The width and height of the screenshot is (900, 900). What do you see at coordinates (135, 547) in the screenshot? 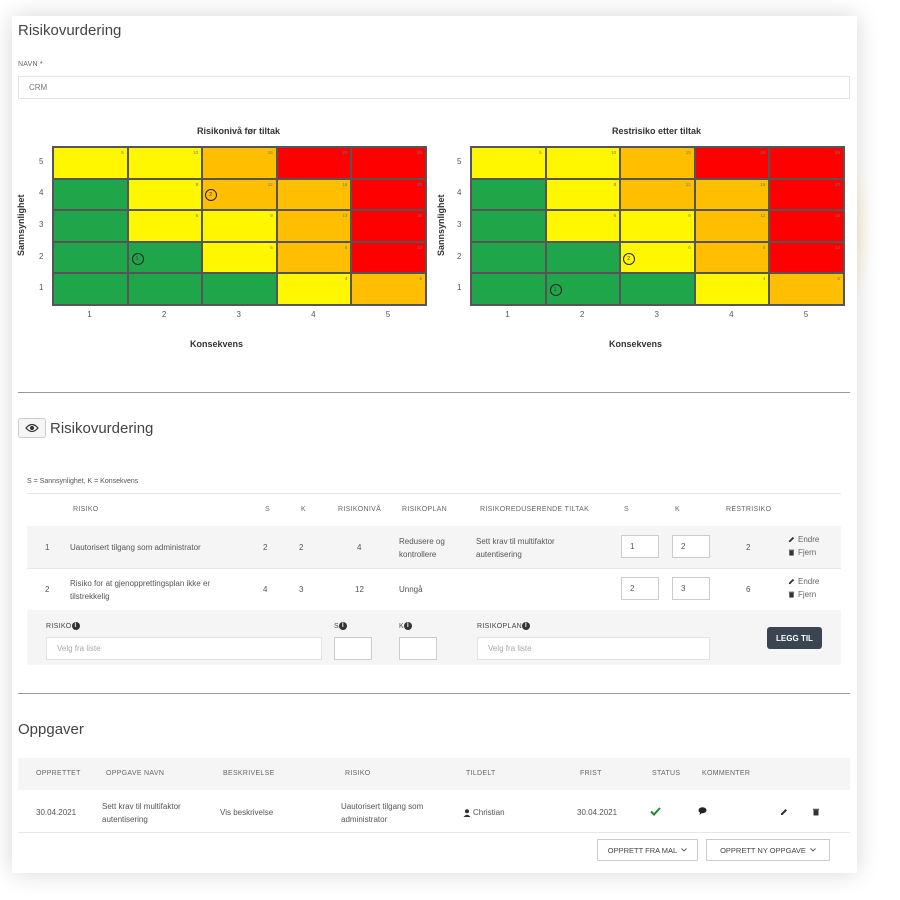
I see `row1-risk: Uautorisert tilgang som administrator` at bounding box center [135, 547].